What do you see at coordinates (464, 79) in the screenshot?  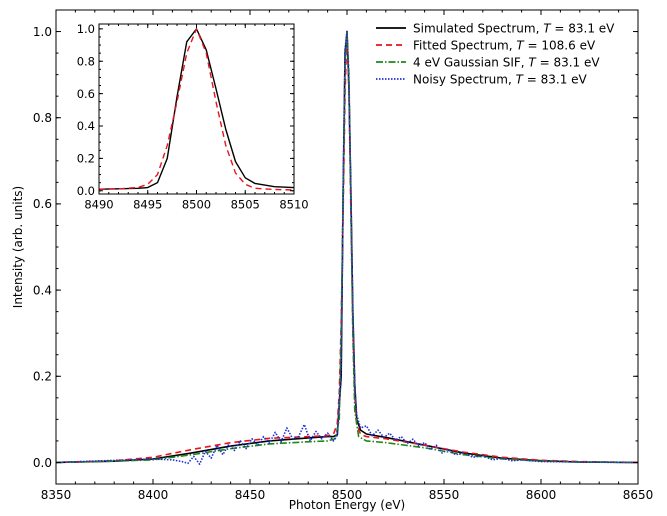 I see `legend-entry-text: Noisy Spectrum,` at bounding box center [464, 79].